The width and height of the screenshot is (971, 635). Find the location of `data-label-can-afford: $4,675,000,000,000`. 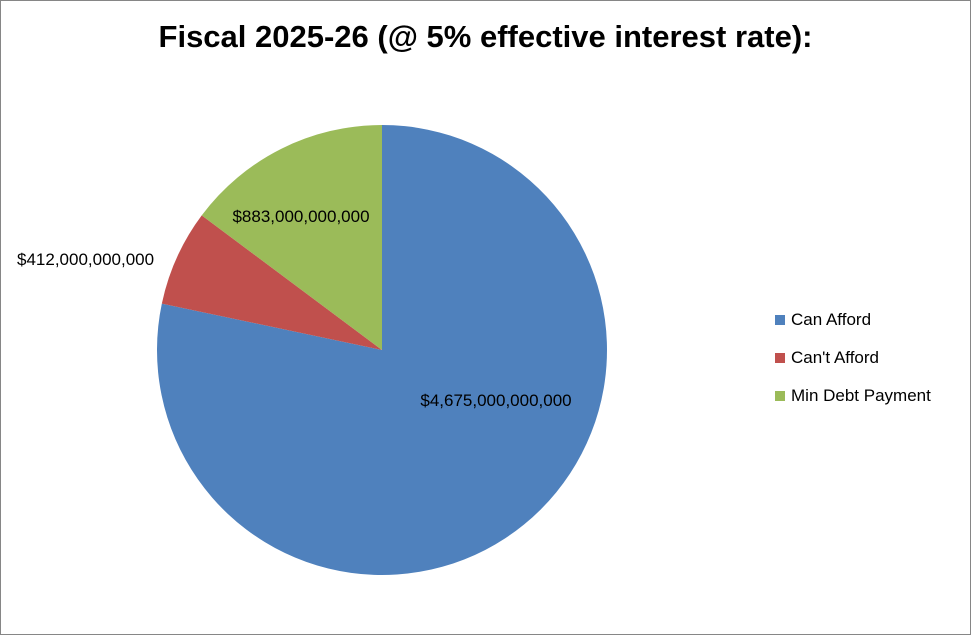

data-label-can-afford: $4,675,000,000,000 is located at coordinates (495, 400).